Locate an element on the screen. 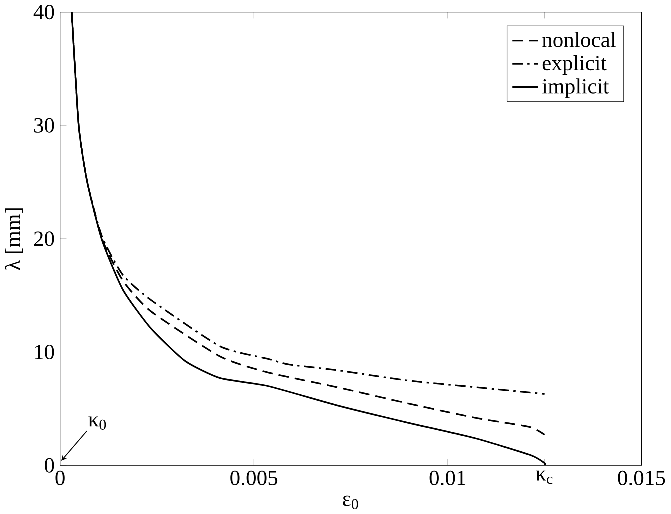 This screenshot has height=514, width=671. x-tick-label: κ$_{c}$ is located at coordinates (544, 477).